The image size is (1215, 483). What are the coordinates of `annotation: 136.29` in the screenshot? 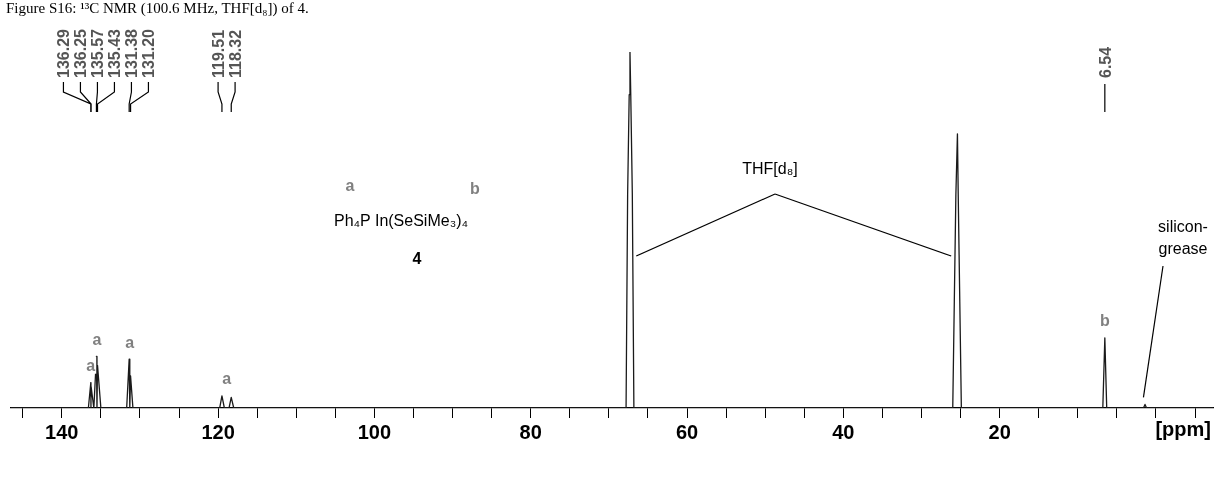 It's located at (64, 53).